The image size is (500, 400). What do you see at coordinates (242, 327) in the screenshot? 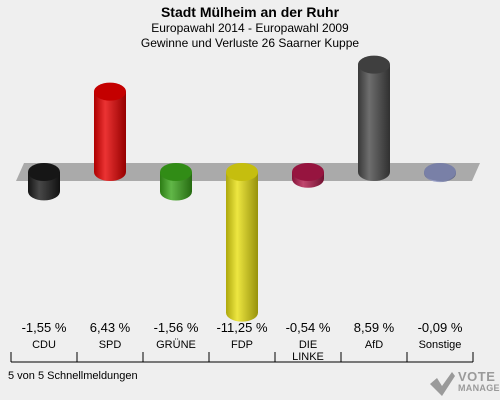
I see `value-label: -11,25 %` at bounding box center [242, 327].